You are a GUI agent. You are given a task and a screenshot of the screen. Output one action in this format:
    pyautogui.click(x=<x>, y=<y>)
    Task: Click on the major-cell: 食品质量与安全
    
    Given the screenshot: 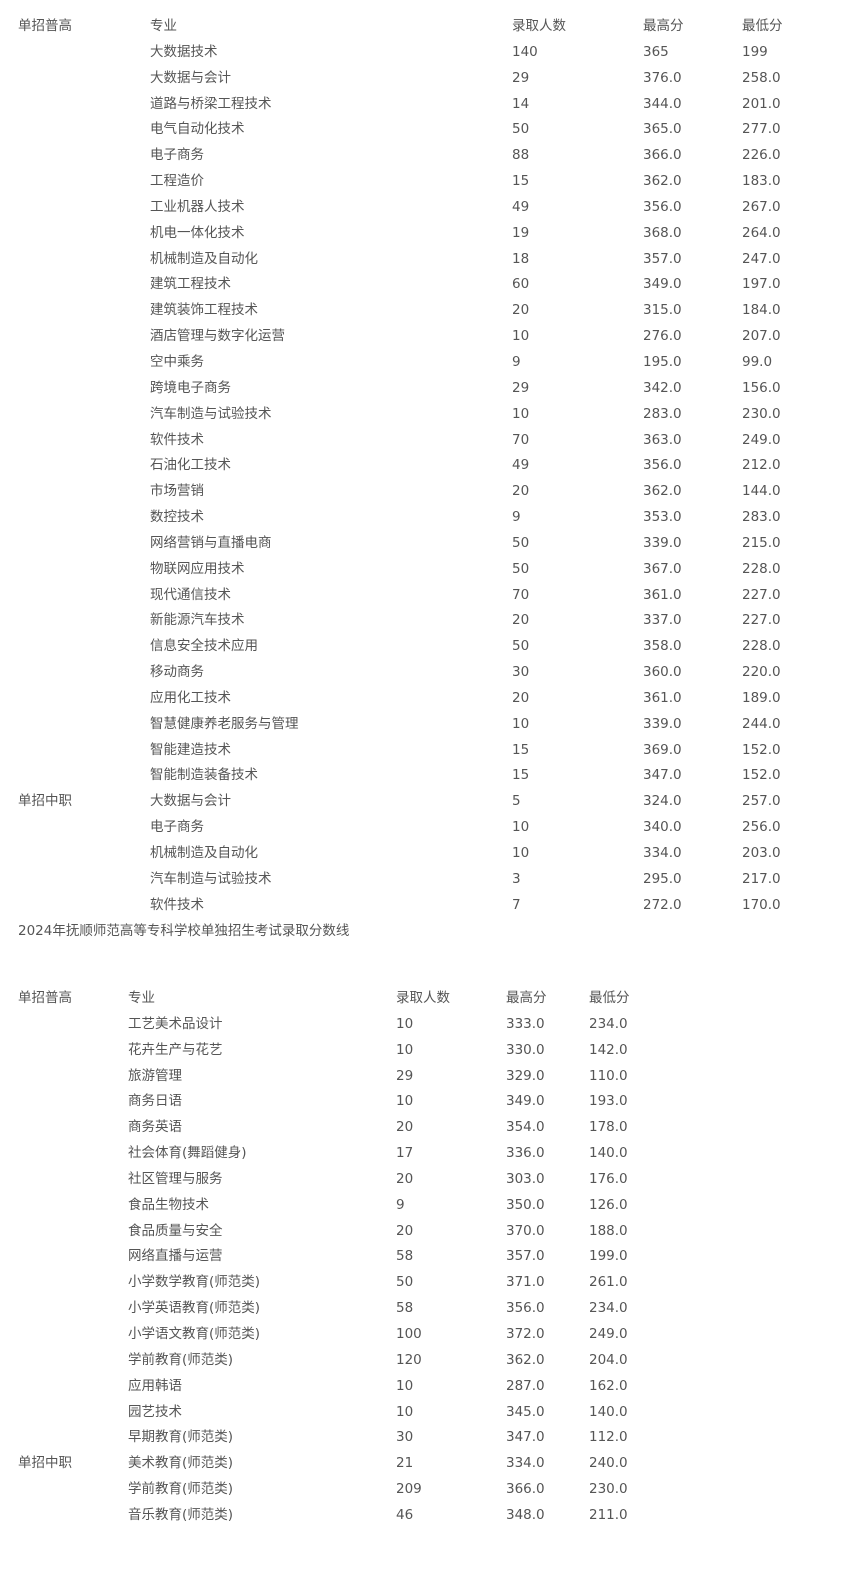 What is the action you would take?
    pyautogui.click(x=175, y=1230)
    